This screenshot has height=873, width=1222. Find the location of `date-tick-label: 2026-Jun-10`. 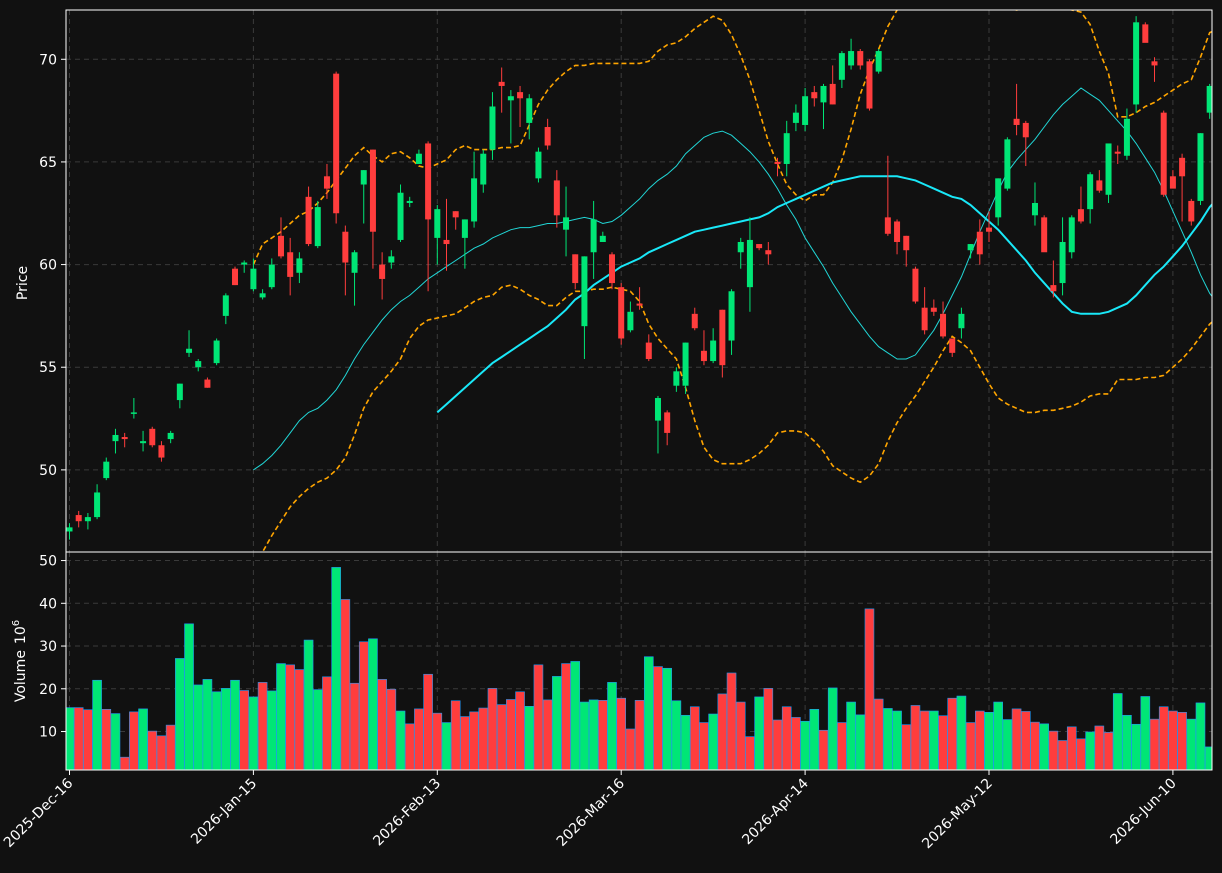

date-tick-label: 2026-Jun-10 is located at coordinates (1143, 812).